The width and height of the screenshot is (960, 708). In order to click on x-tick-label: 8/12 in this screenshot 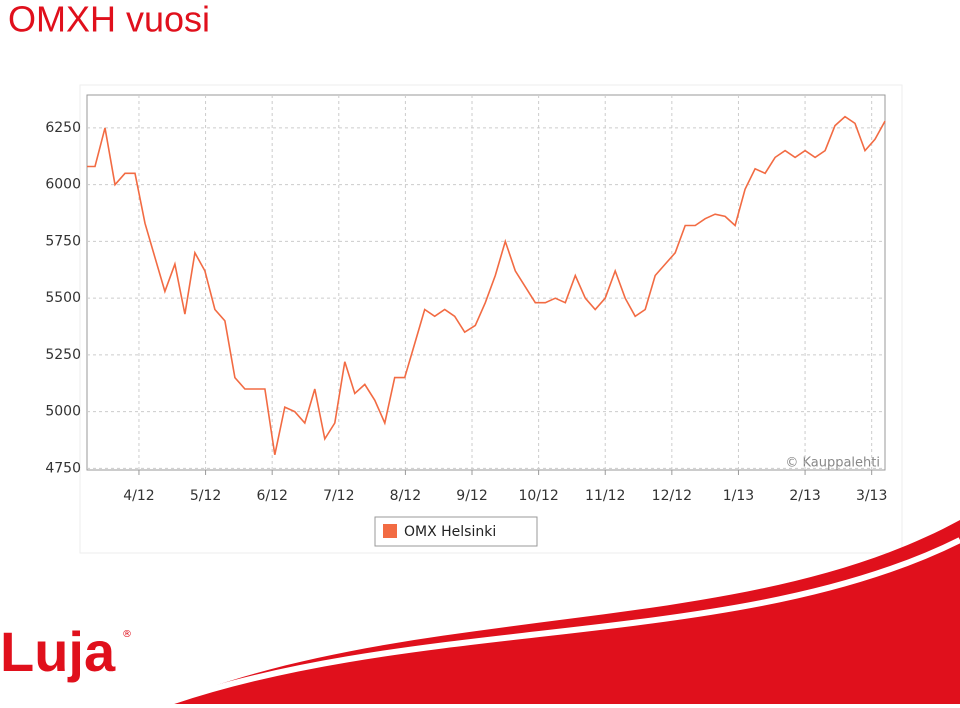, I will do `click(405, 496)`.